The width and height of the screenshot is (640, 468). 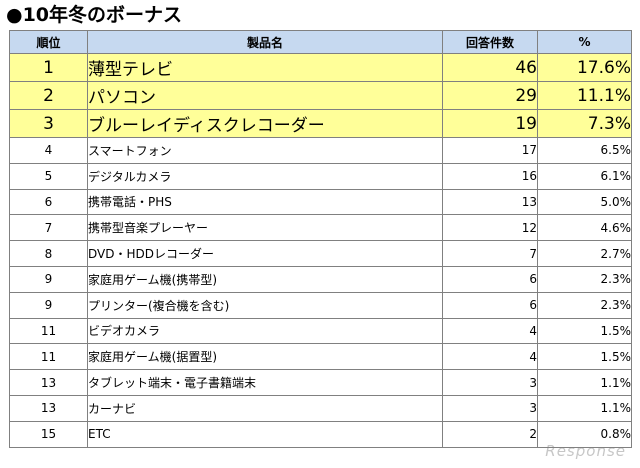 What do you see at coordinates (490, 176) in the screenshot?
I see `cell-count: 16` at bounding box center [490, 176].